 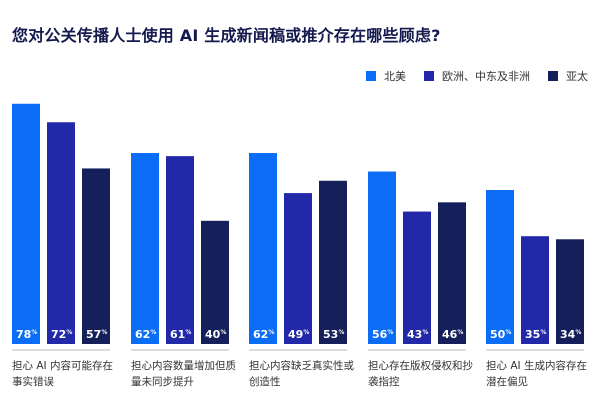 I want to click on legend-item: 欧洲、中东及非洲, so click(x=477, y=76).